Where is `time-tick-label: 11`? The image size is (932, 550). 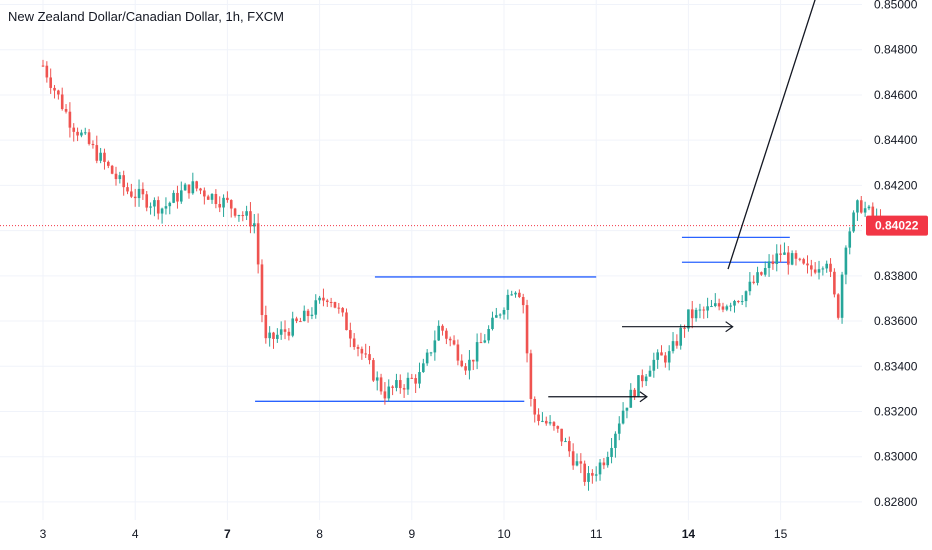 time-tick-label: 11 is located at coordinates (596, 534).